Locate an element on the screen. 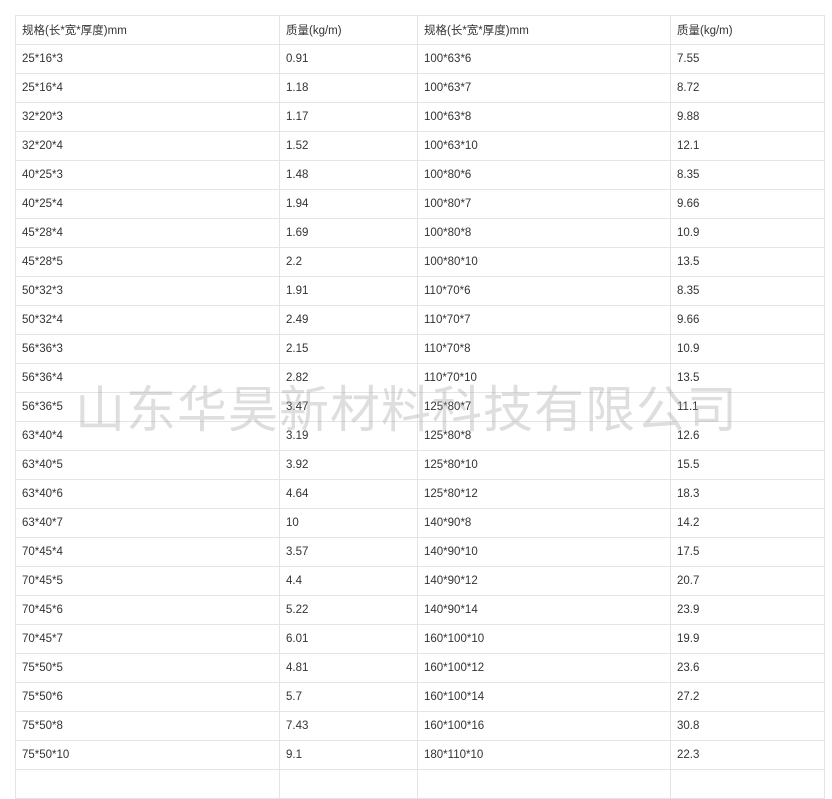  table-row: 45*28*5 2.2 100*80*10 13.5 is located at coordinates (420, 262).